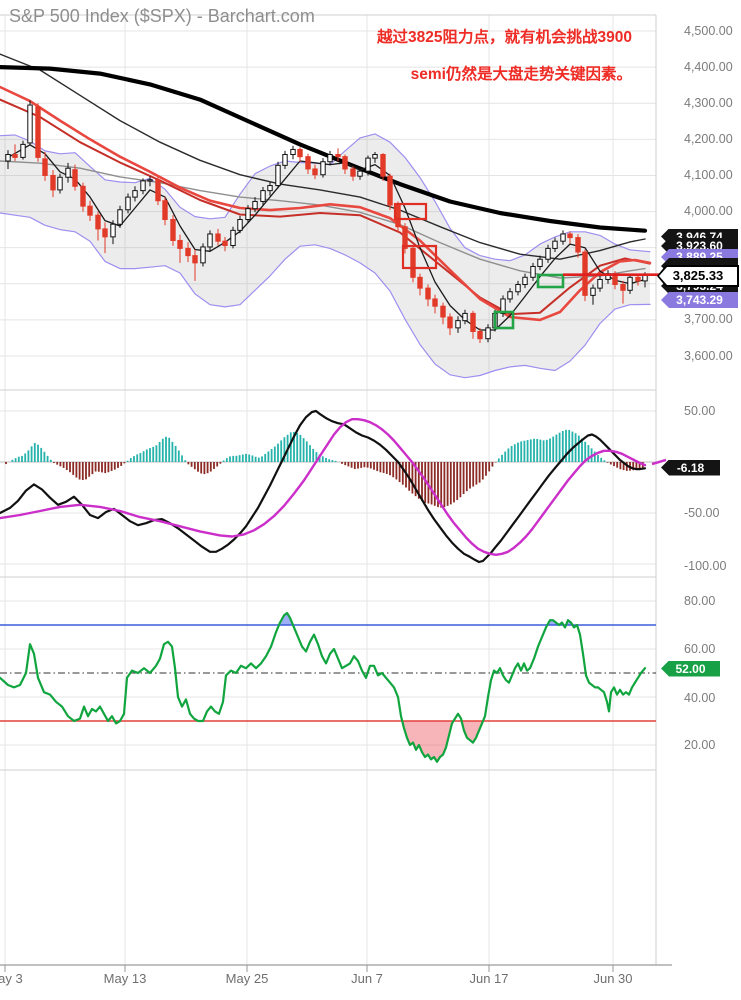  What do you see at coordinates (708, 175) in the screenshot?
I see `price-axis-label: 4,100.00` at bounding box center [708, 175].